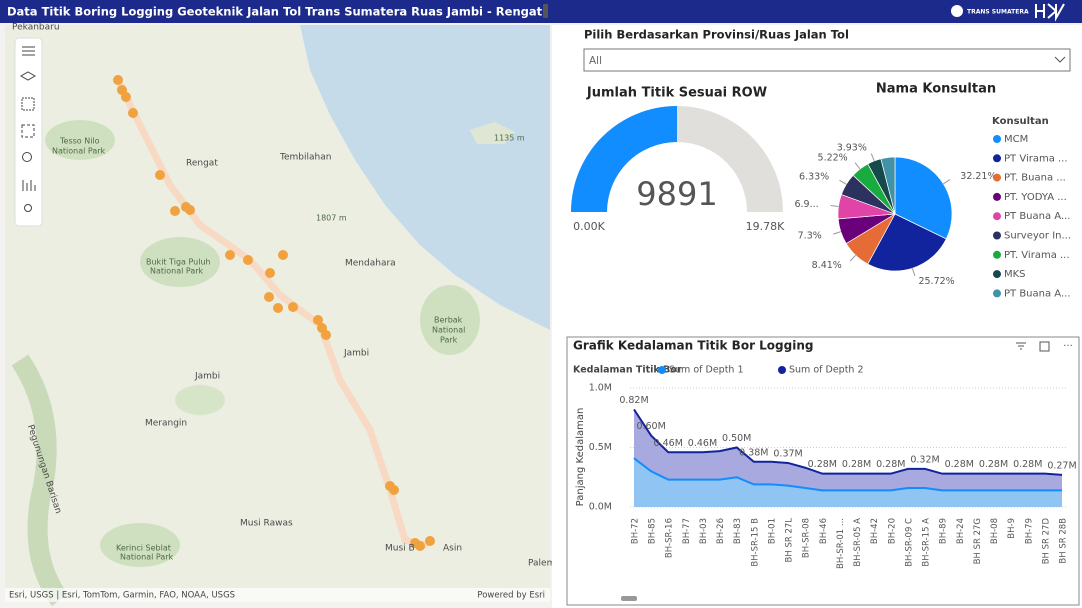 The image size is (1082, 608). What do you see at coordinates (595, 61) in the screenshot?
I see `filter-value: All` at bounding box center [595, 61].